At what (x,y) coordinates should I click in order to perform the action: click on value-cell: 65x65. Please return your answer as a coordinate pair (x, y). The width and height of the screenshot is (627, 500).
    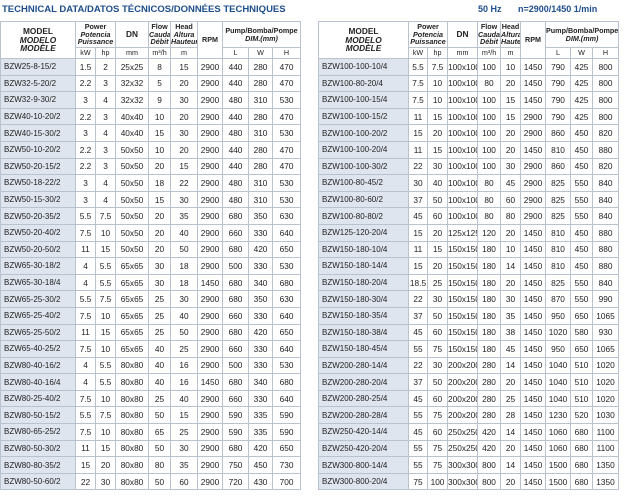
    Looking at the image, I should click on (132, 282).